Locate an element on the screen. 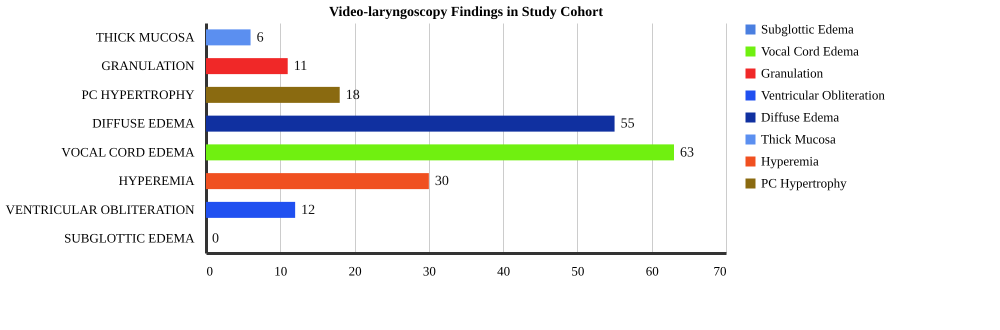 The height and width of the screenshot is (330, 1000). data-label: 30 is located at coordinates (441, 182).